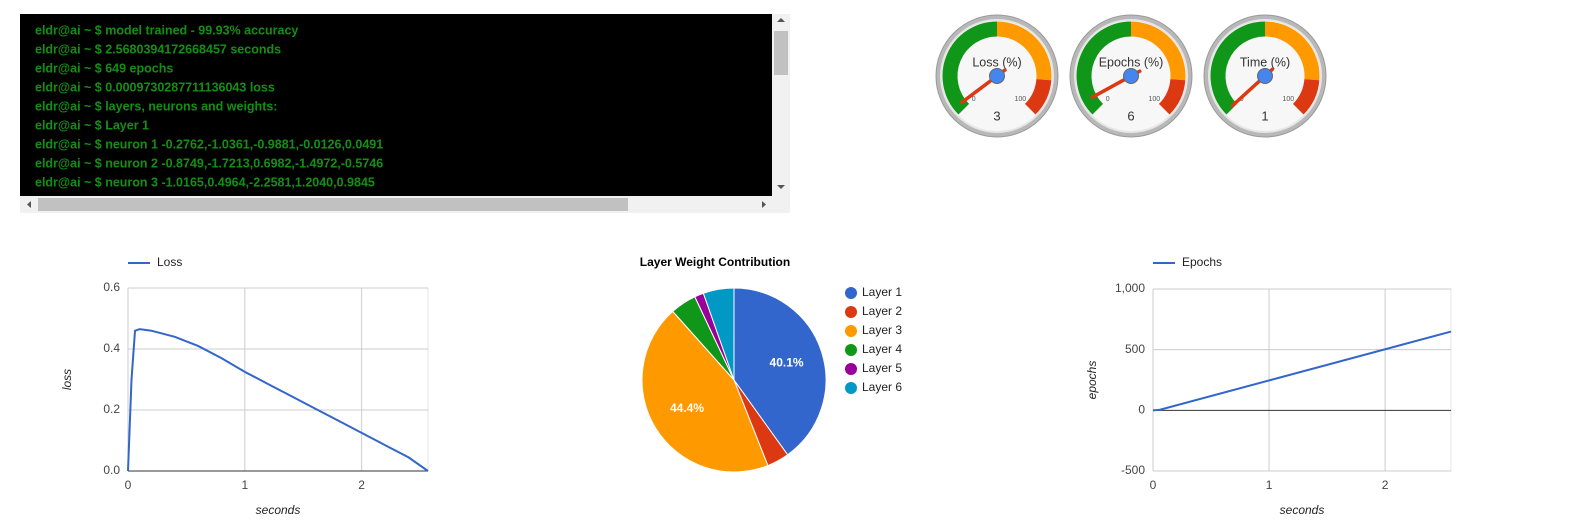 This screenshot has width=1569, height=530. What do you see at coordinates (1202, 262) in the screenshot?
I see `legend-label: Epochs` at bounding box center [1202, 262].